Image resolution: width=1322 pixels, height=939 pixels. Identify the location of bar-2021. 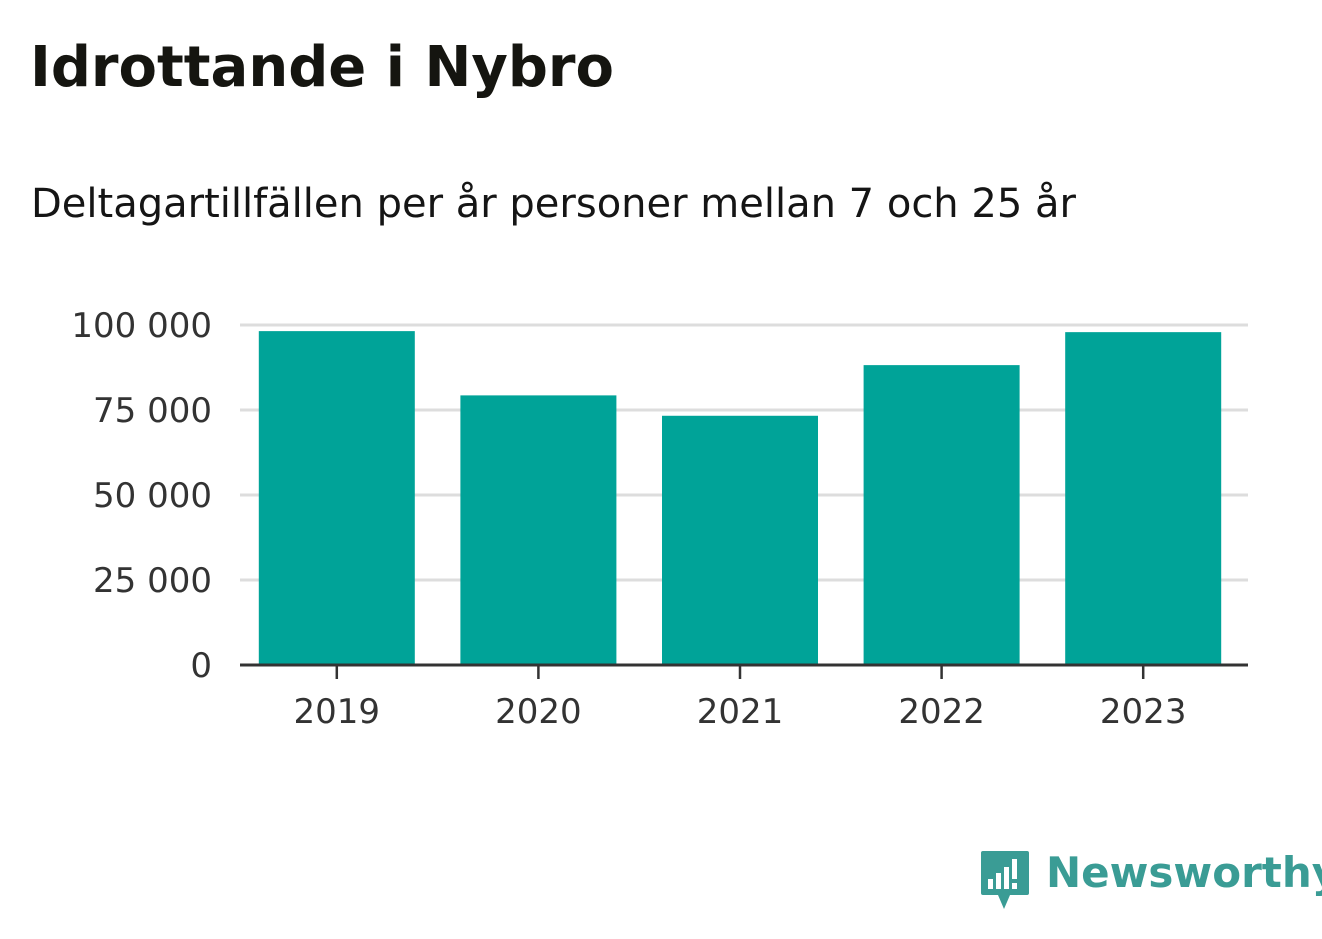
(740, 540).